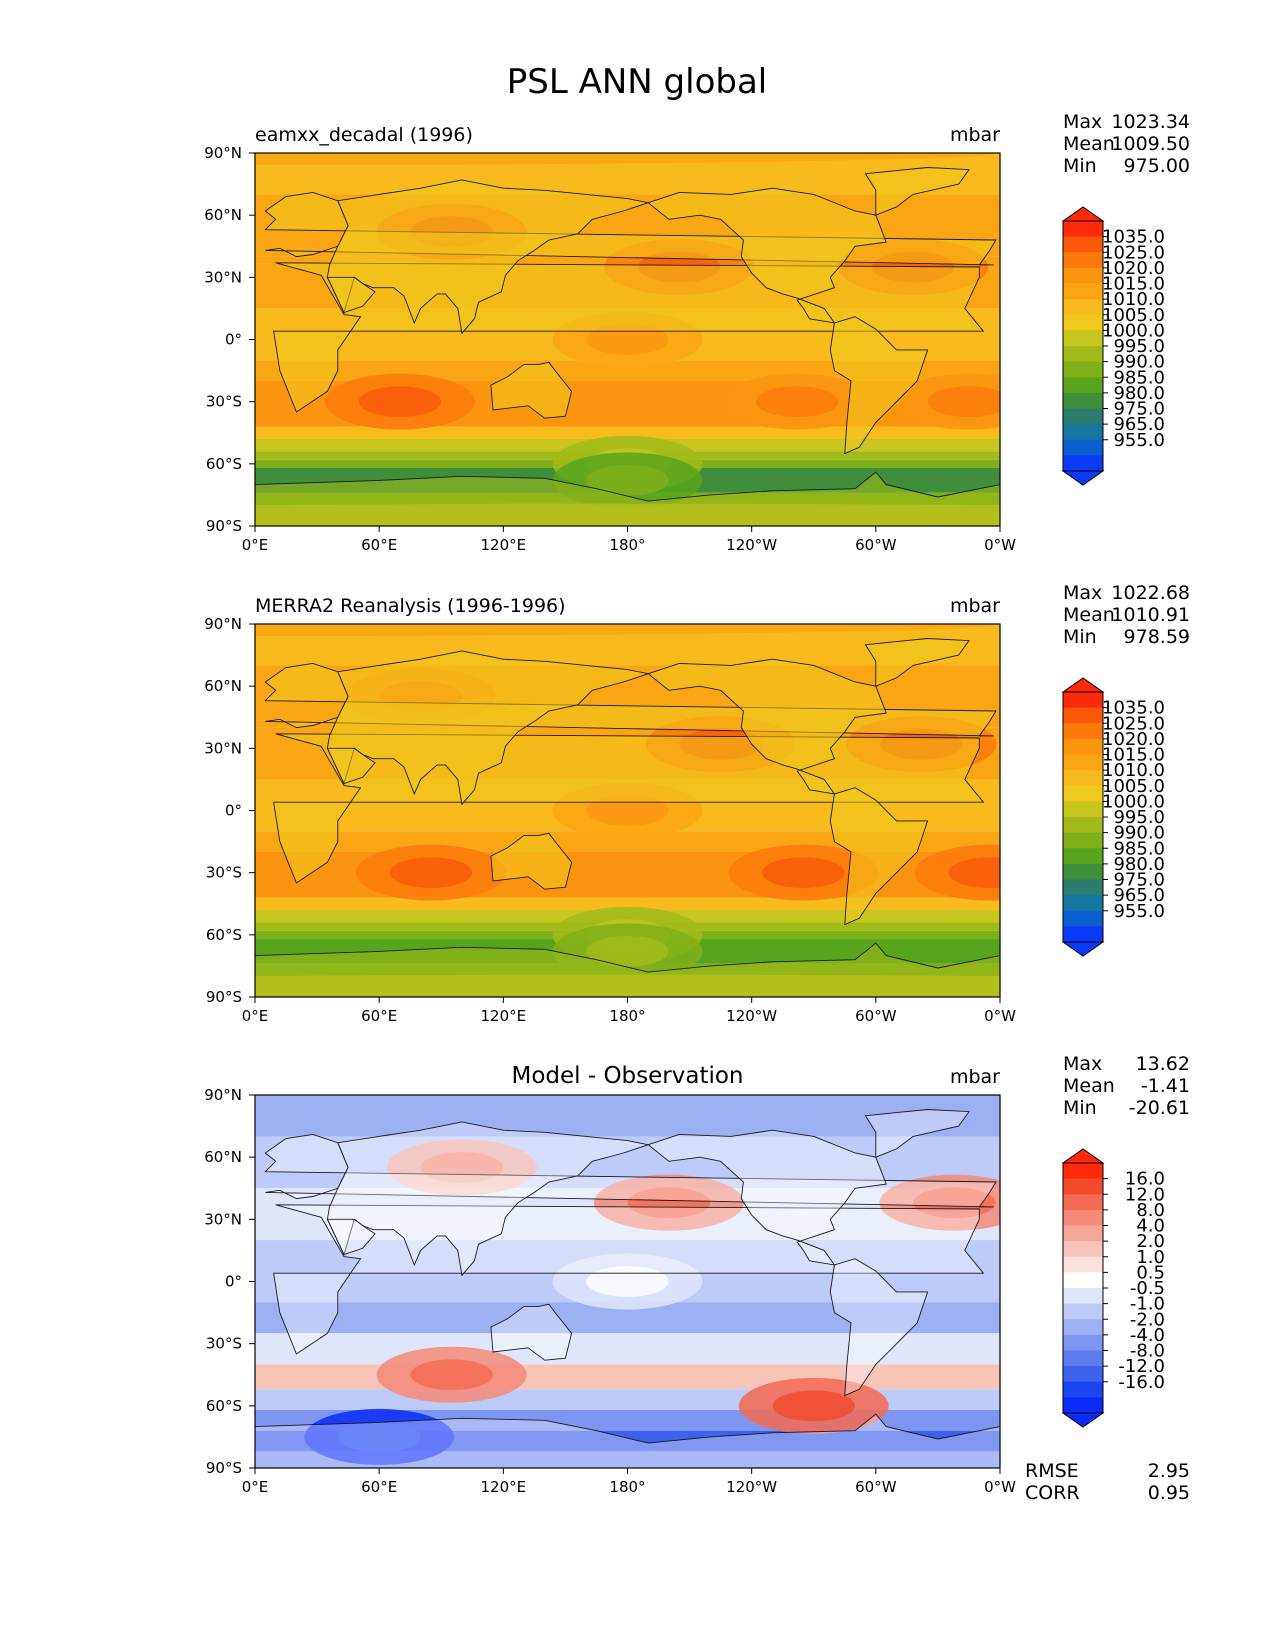  Describe the element at coordinates (1147, 1304) in the screenshot. I see `colorbar-tick-label: -1.0` at that location.